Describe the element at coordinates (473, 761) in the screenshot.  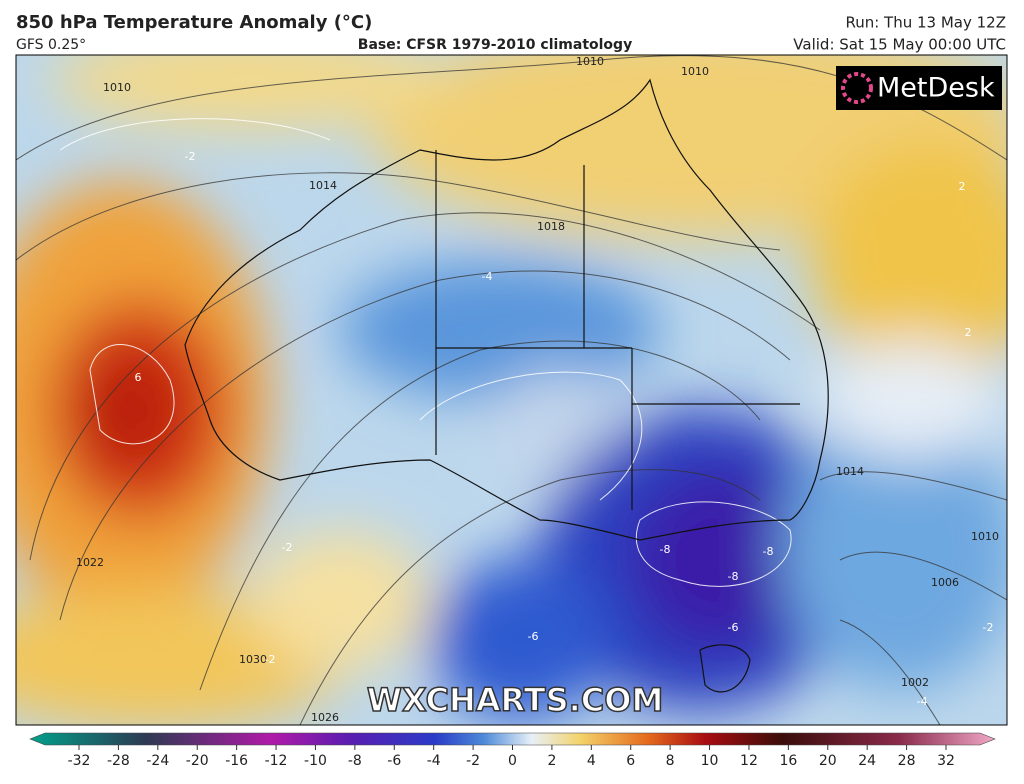
I see `colorbar-tick-label: -2` at that location.